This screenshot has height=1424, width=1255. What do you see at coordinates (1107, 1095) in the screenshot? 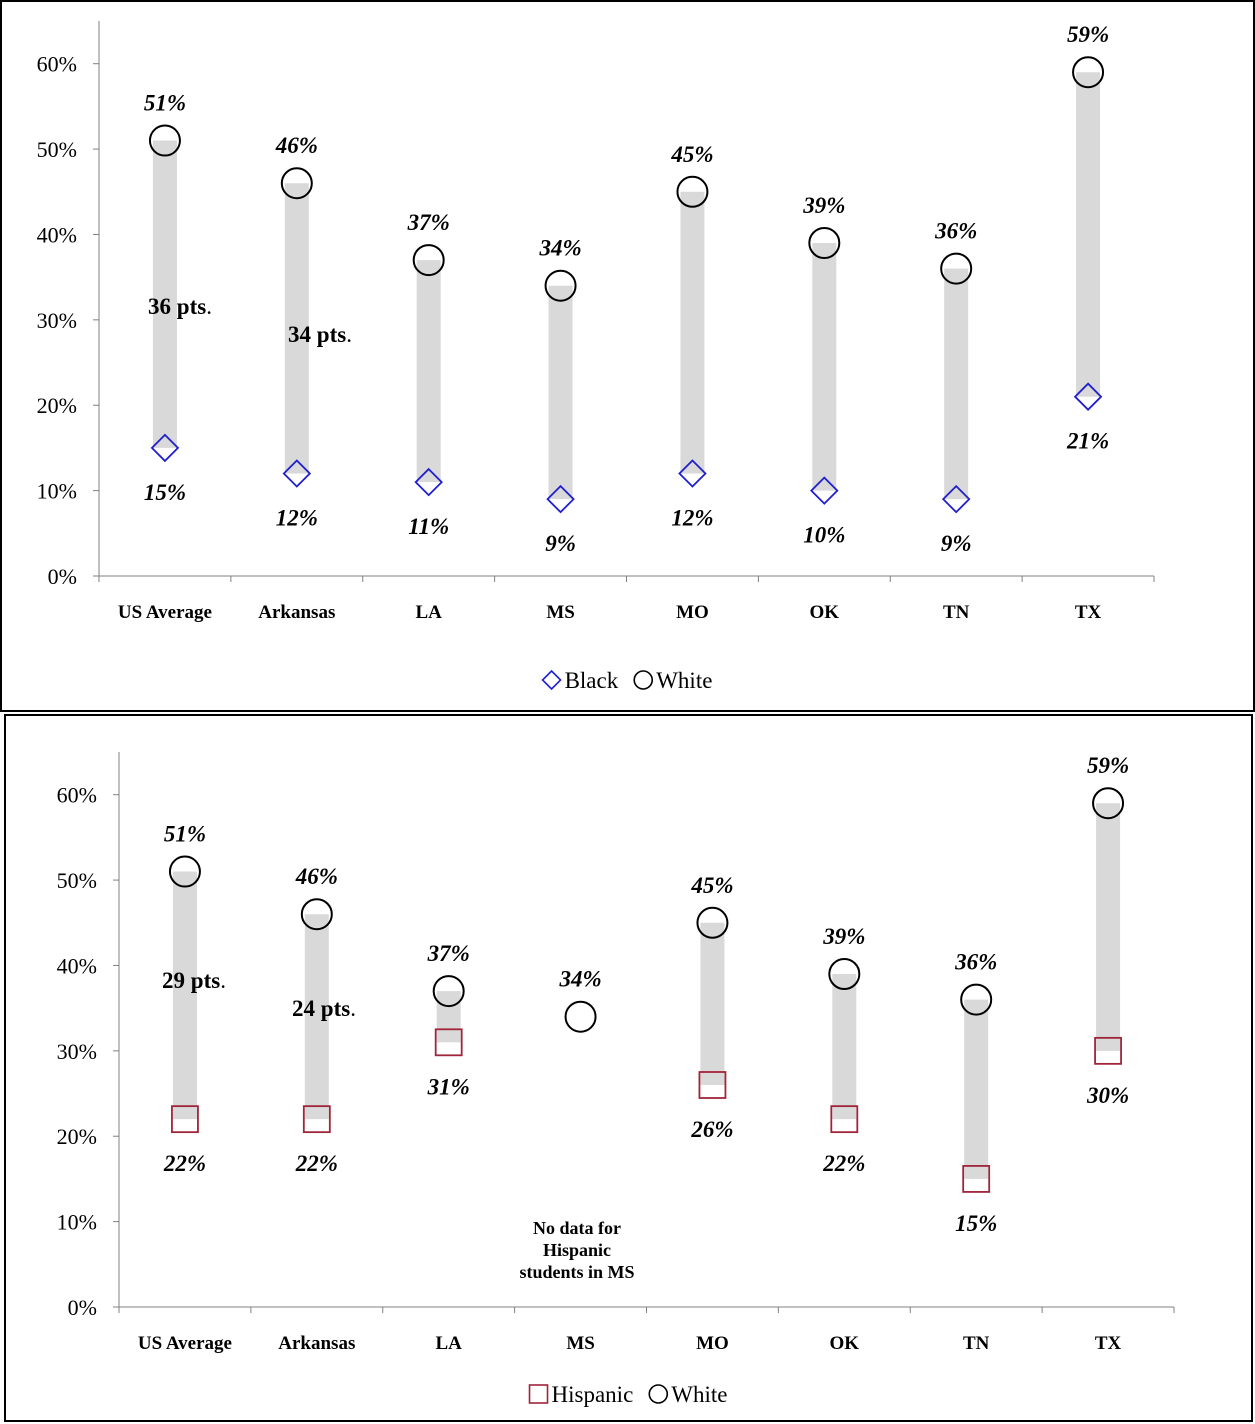
I see `hispanic-value-label: 30%` at bounding box center [1107, 1095].